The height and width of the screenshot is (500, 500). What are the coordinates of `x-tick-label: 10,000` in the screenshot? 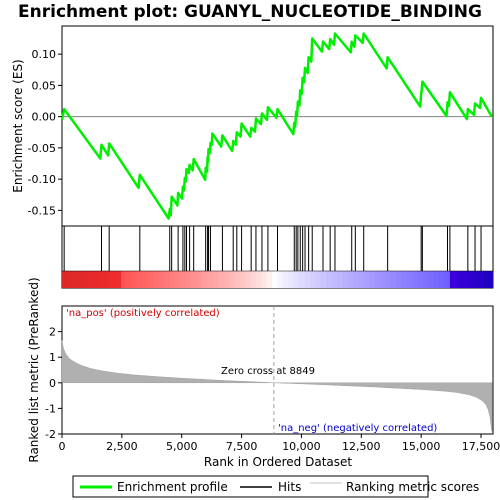 It's located at (301, 446).